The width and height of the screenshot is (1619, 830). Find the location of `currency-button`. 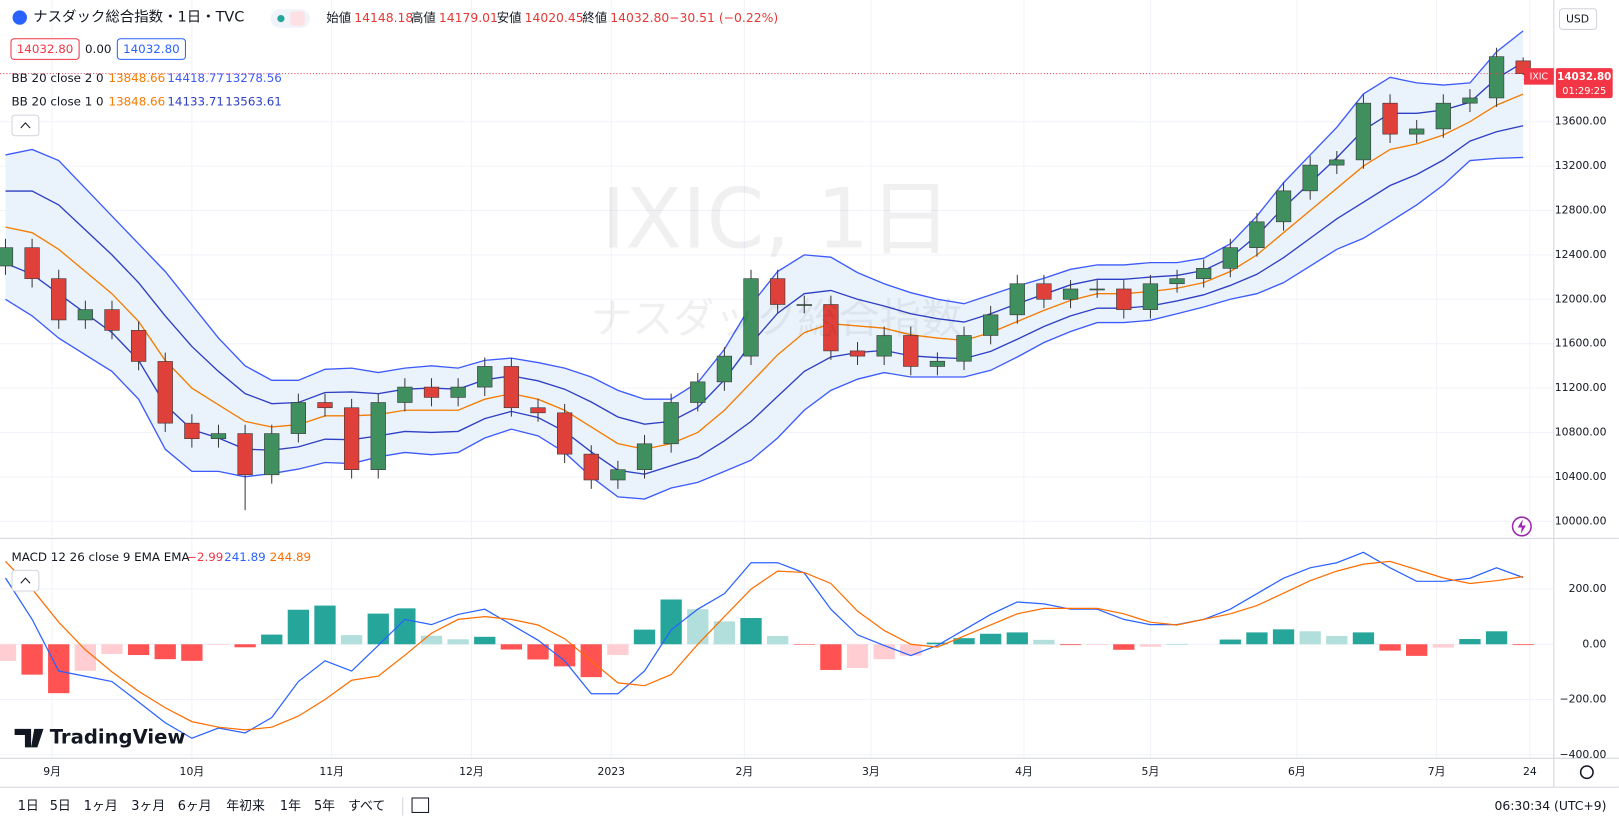

currency-button is located at coordinates (1578, 19).